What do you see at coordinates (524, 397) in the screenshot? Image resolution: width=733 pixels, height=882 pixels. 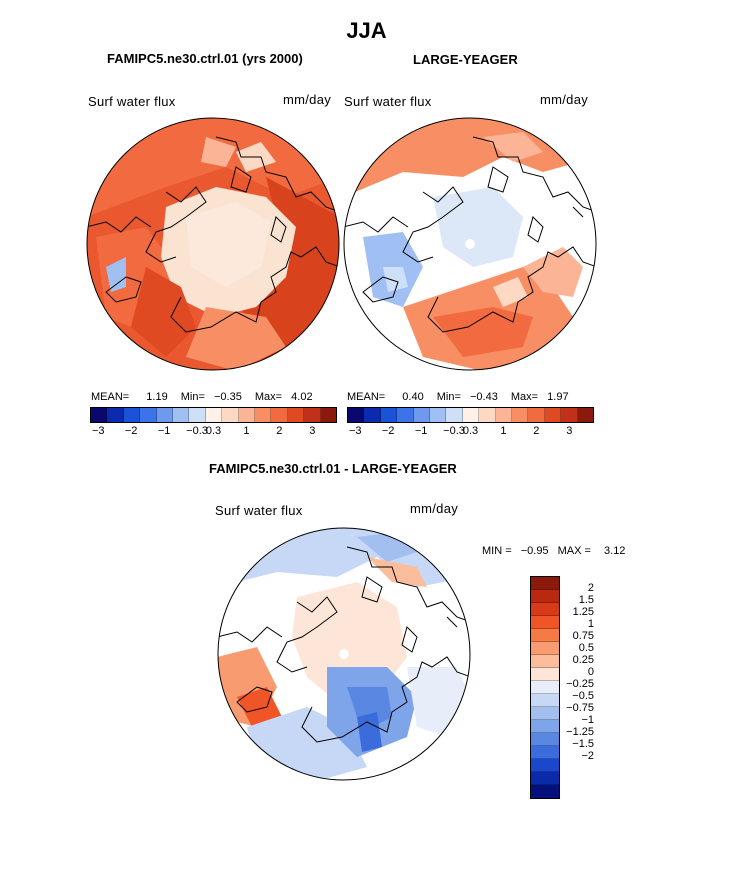 I see `max-label: Max=` at bounding box center [524, 397].